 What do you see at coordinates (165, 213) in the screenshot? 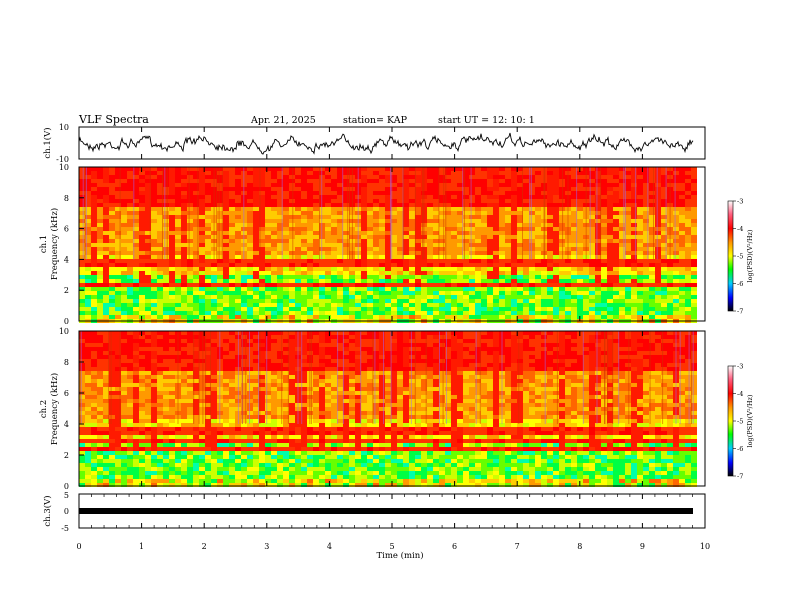
I see `ch1-spectrogram-spike` at bounding box center [165, 213].